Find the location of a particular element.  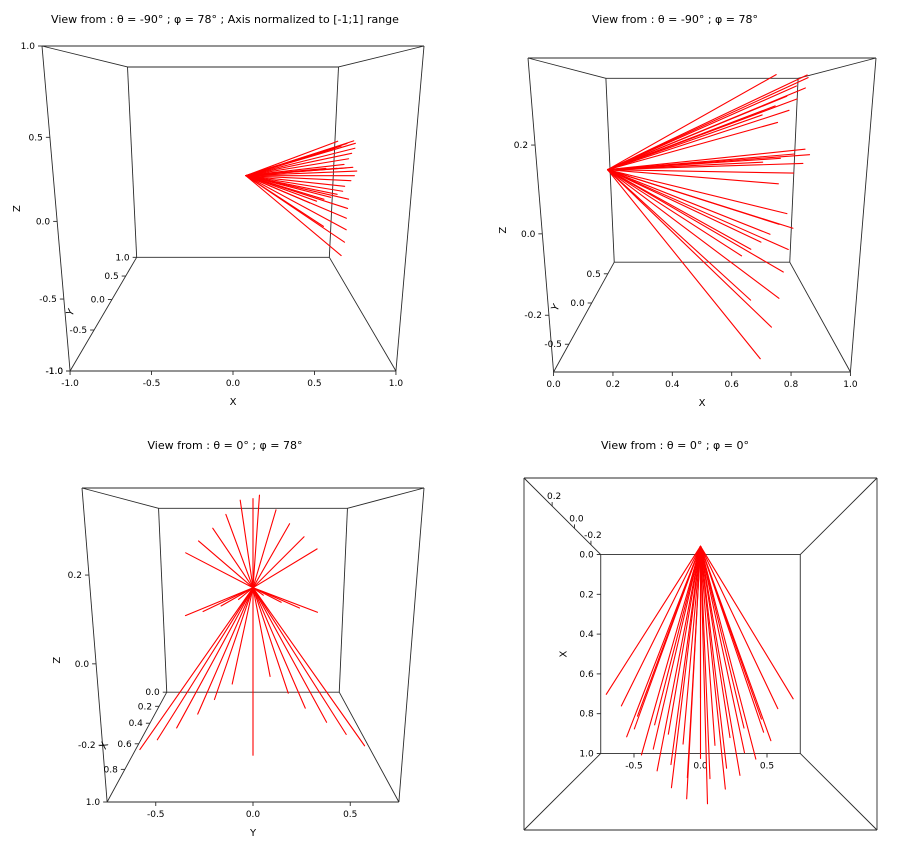

z-axis: -0.20.0 0.2 is located at coordinates (574, 518).